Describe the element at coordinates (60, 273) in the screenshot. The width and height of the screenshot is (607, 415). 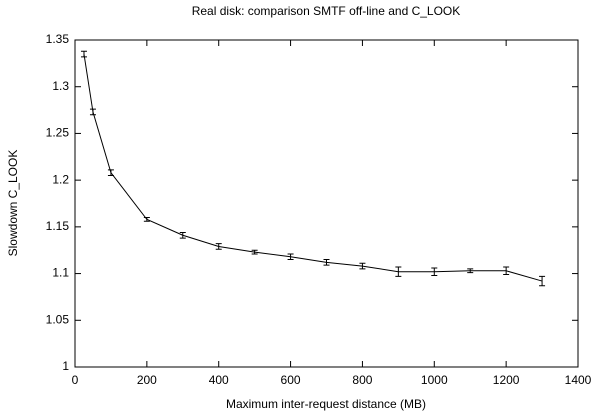
I see `y-tick-label: 1.1` at that location.